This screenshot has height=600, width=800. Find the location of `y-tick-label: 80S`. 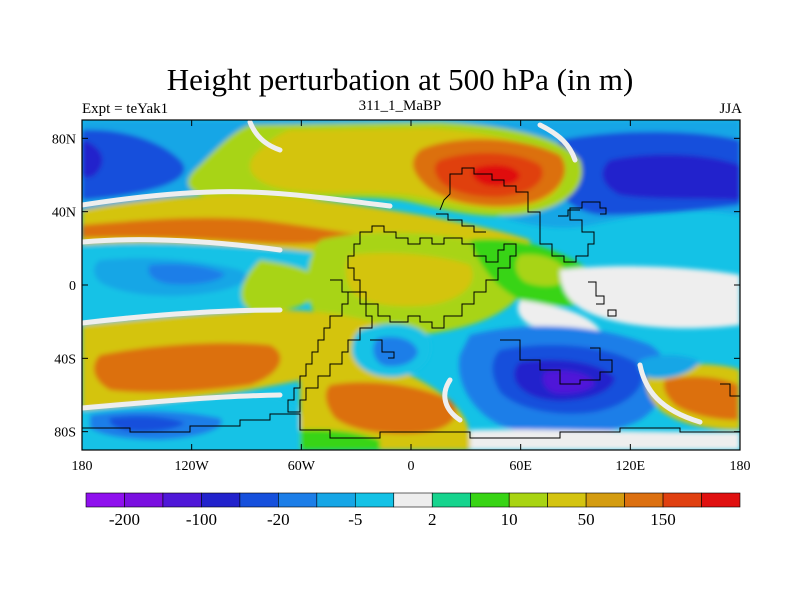

y-tick-label: 80S is located at coordinates (65, 433).